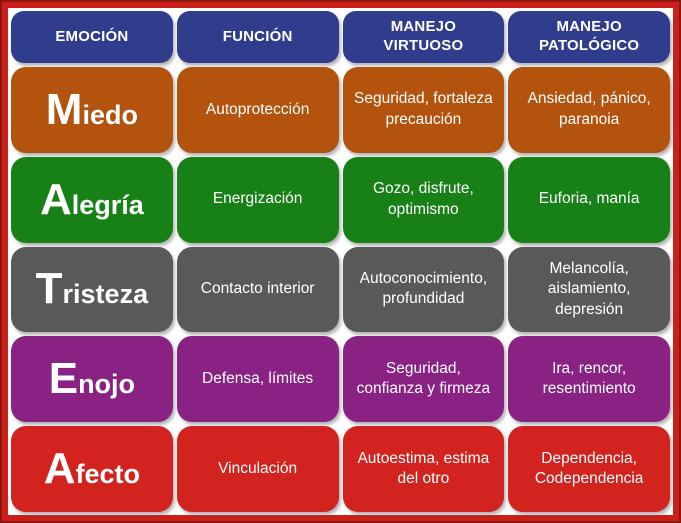 This screenshot has width=681, height=523. What do you see at coordinates (589, 110) in the screenshot?
I see `miedo-patologico-cell: Ansiedad, pánico, paranoia` at bounding box center [589, 110].